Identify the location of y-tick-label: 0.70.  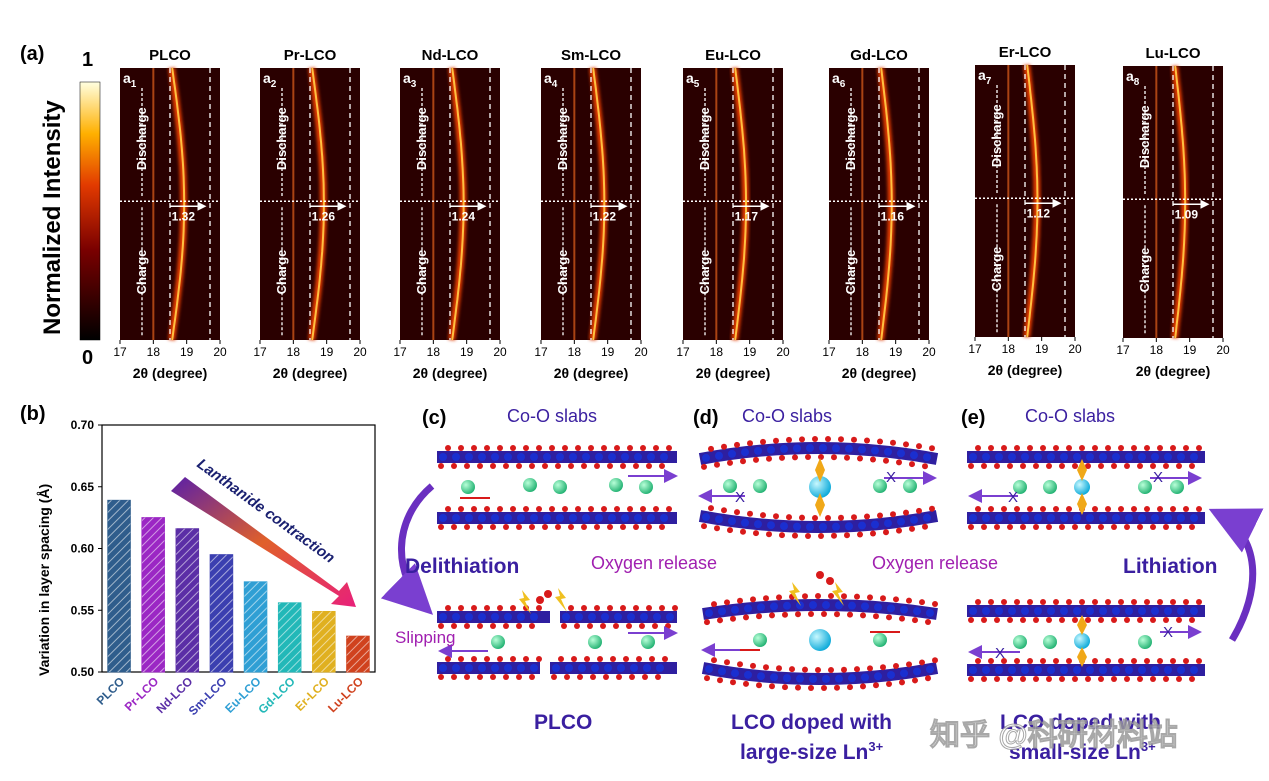
(83, 425).